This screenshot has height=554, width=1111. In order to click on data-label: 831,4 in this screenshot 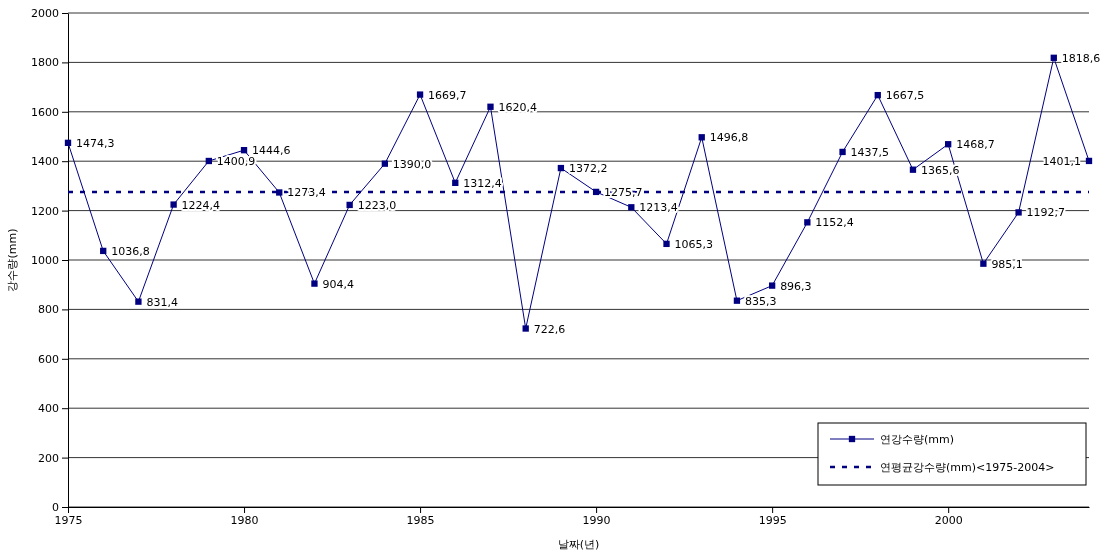, I will do `click(162, 302)`.